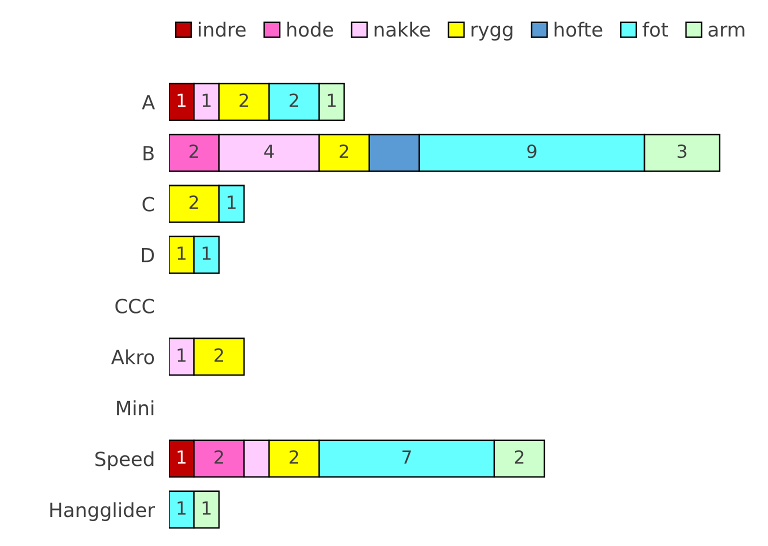 The image size is (768, 546). I want to click on y-tick-label: B, so click(149, 153).